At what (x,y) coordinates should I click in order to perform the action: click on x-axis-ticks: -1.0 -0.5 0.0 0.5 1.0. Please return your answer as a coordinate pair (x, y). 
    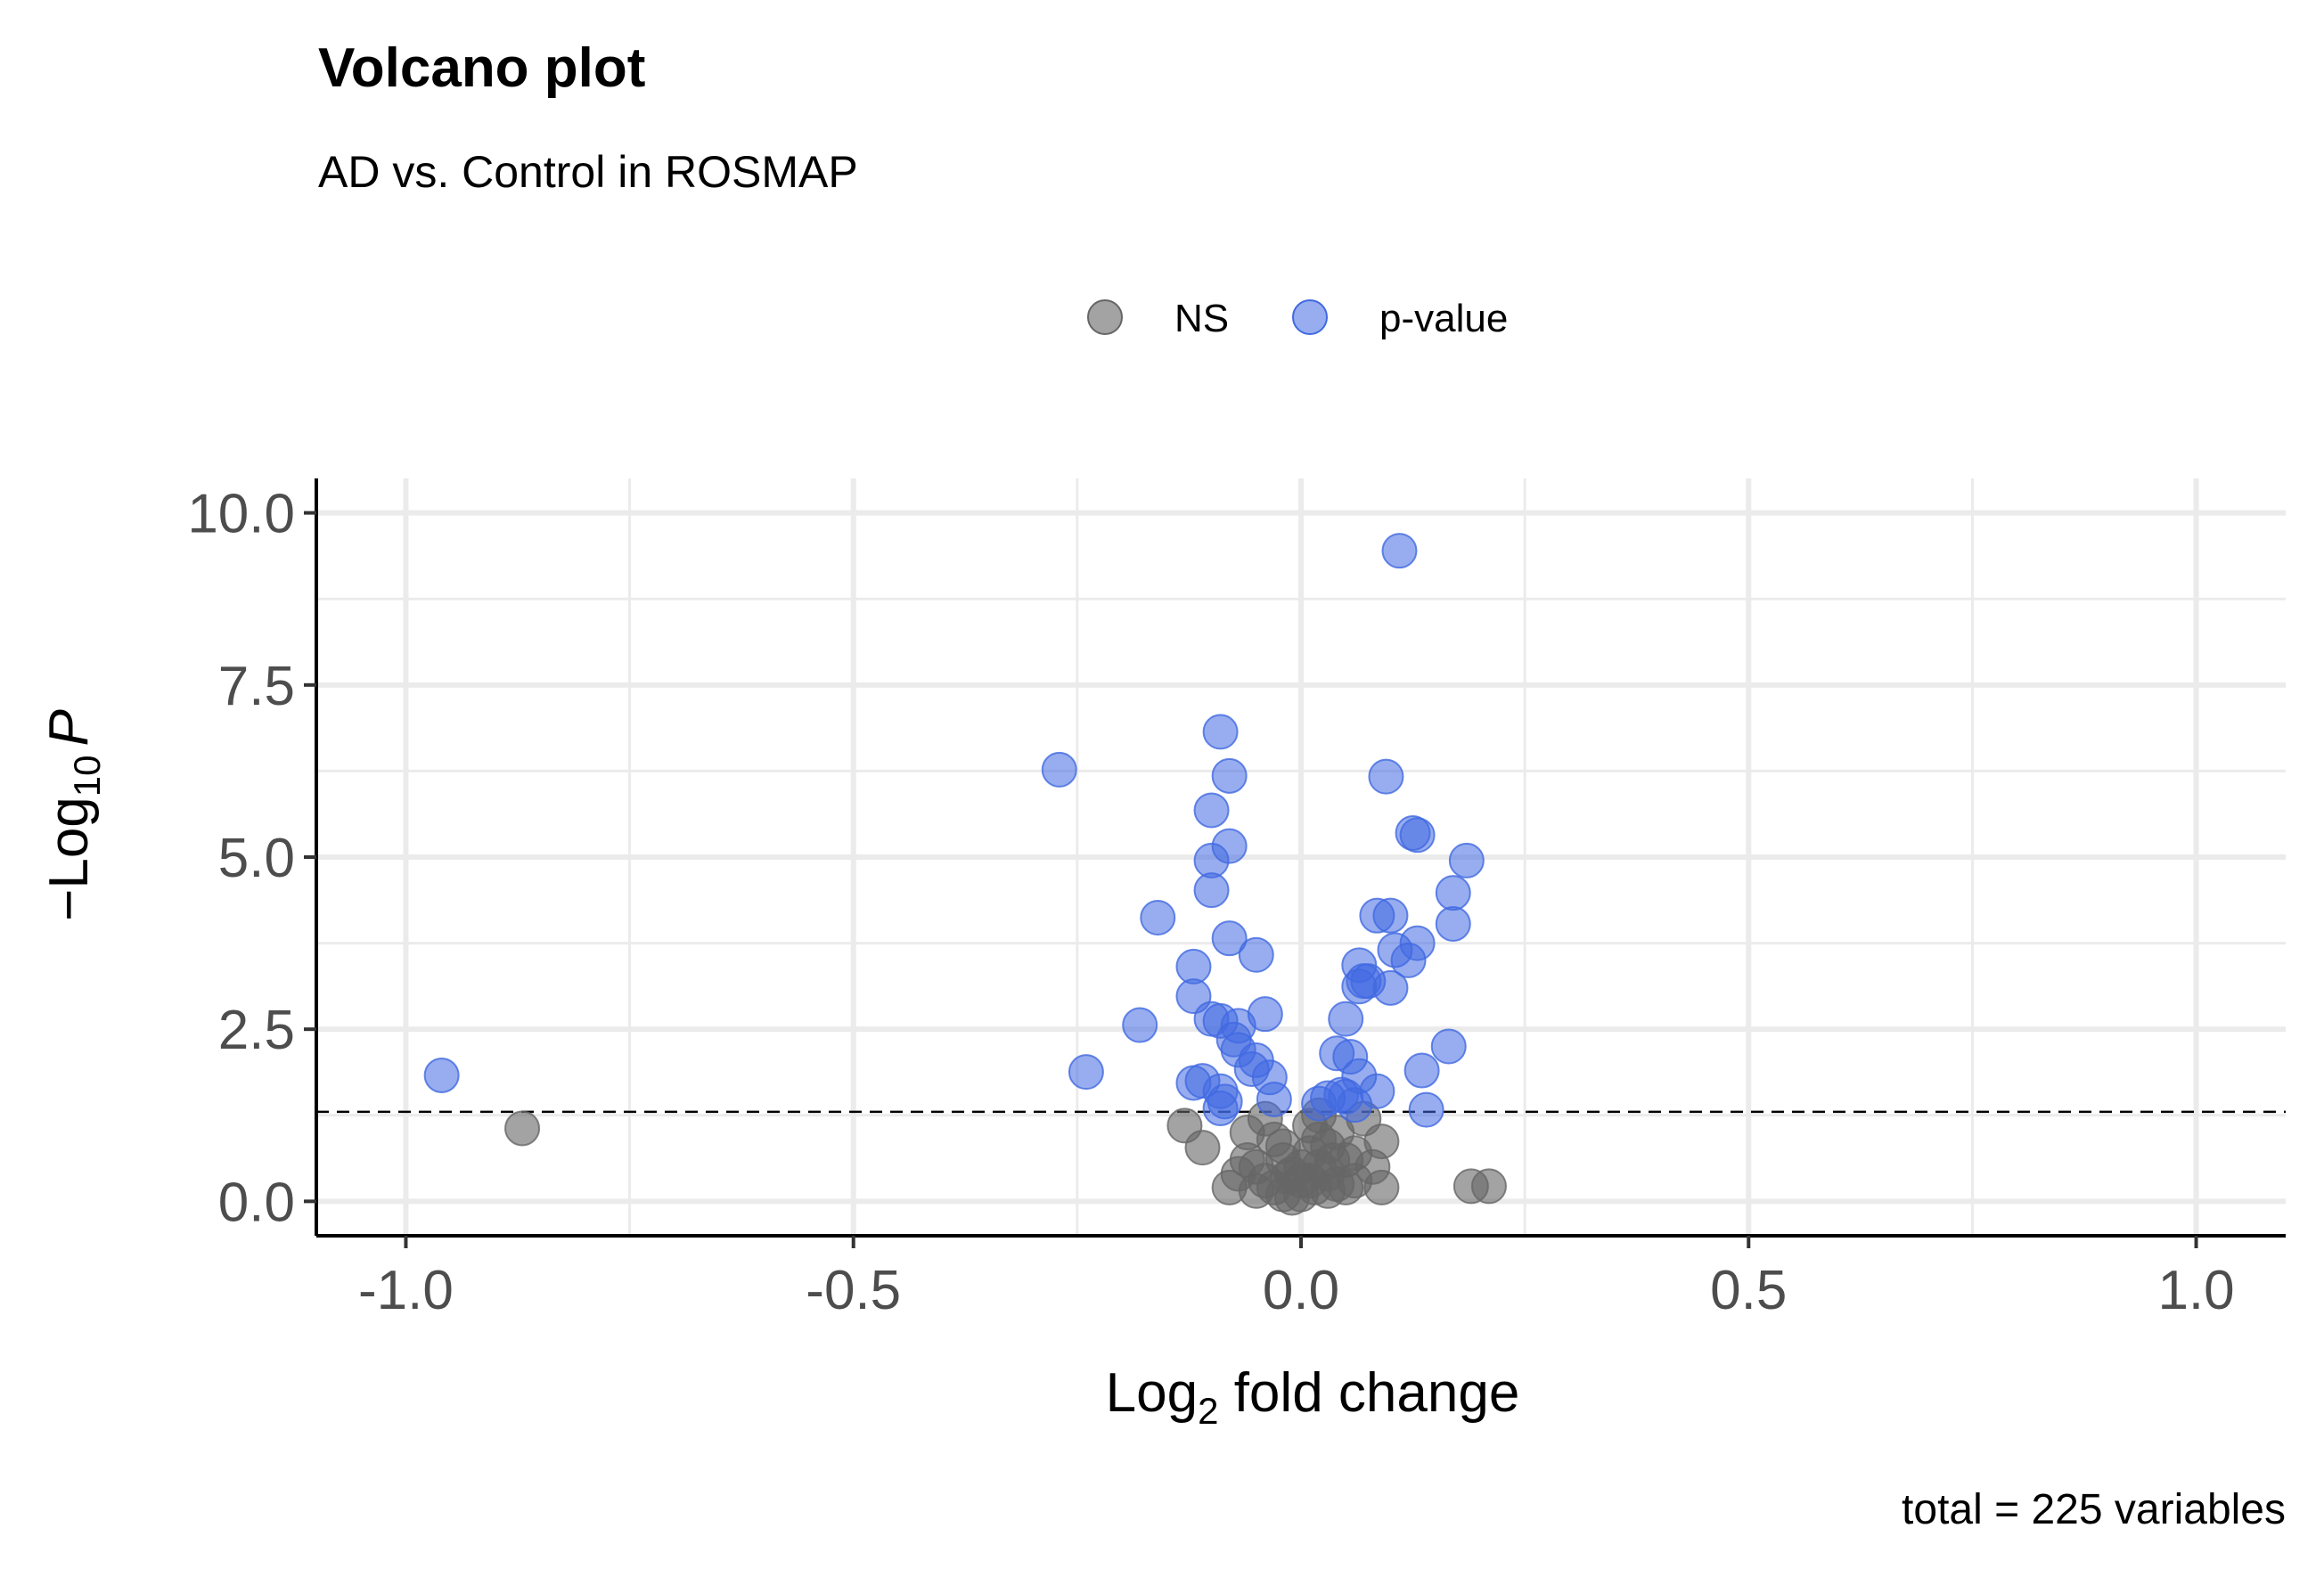
    Looking at the image, I should click on (1296, 1278).